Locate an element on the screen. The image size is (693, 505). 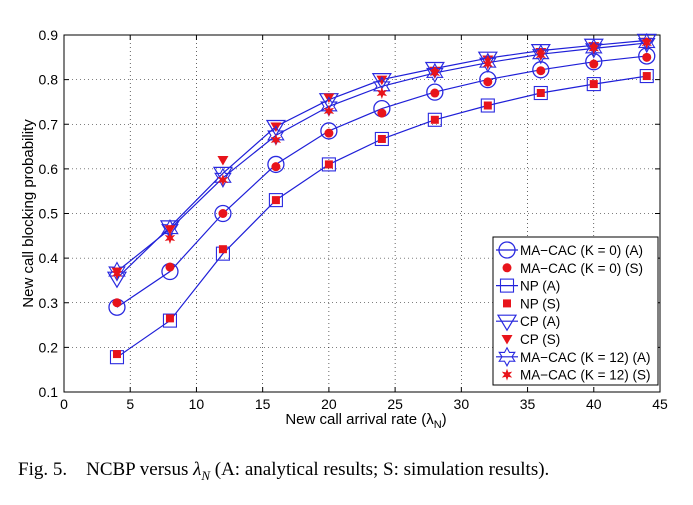
caption-lambda: λ is located at coordinates (197, 469).